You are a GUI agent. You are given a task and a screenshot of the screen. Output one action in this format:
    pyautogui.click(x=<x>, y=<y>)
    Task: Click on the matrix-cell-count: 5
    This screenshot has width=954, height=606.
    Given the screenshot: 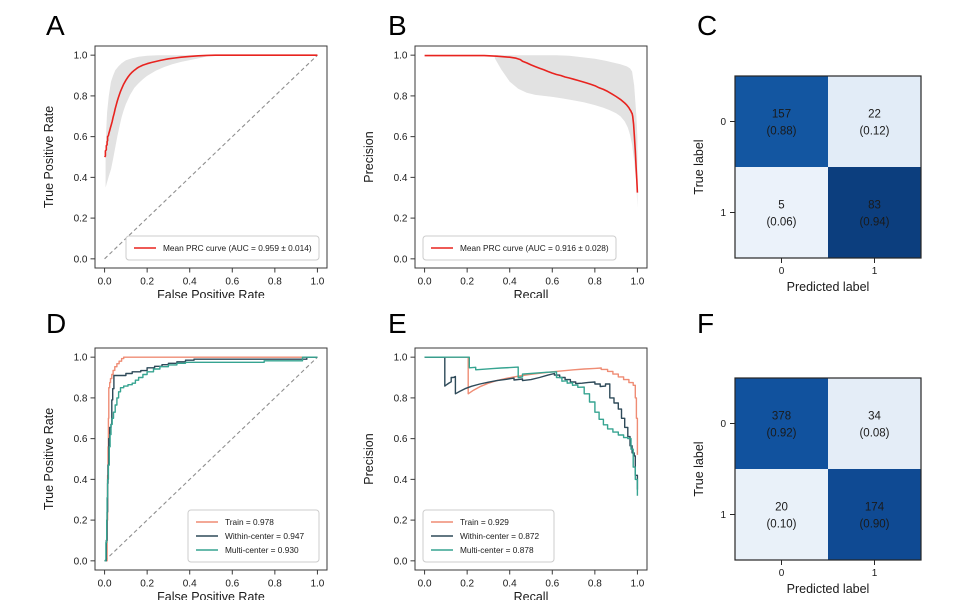 What is the action you would take?
    pyautogui.click(x=781, y=206)
    